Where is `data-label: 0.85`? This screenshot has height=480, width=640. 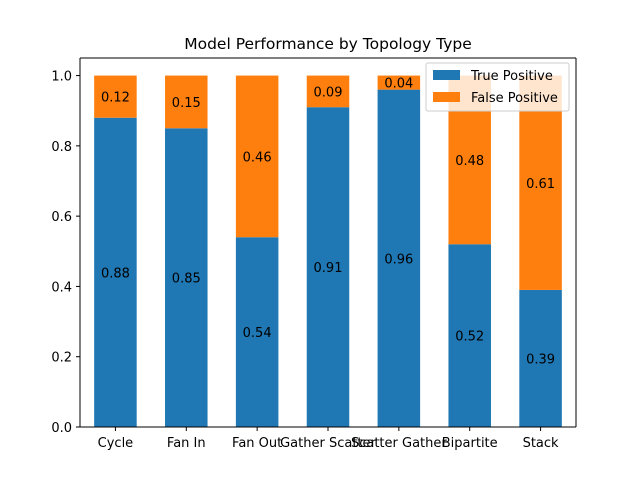
data-label: 0.85 is located at coordinates (186, 279).